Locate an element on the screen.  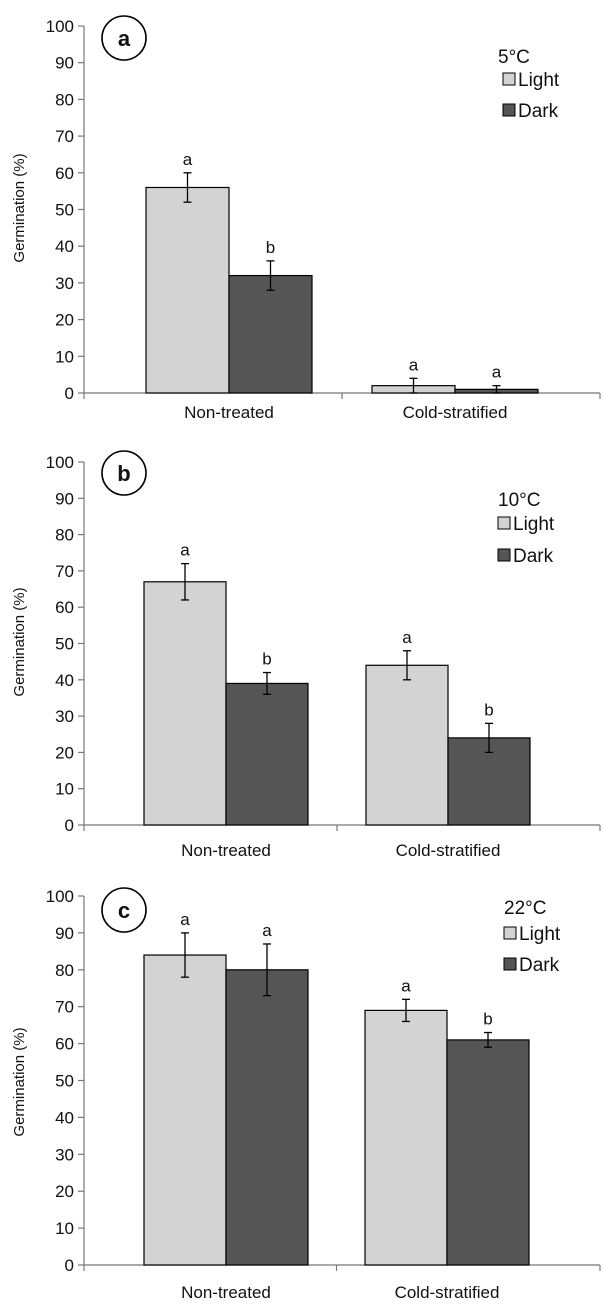
legend-title: 10°C is located at coordinates (519, 500).